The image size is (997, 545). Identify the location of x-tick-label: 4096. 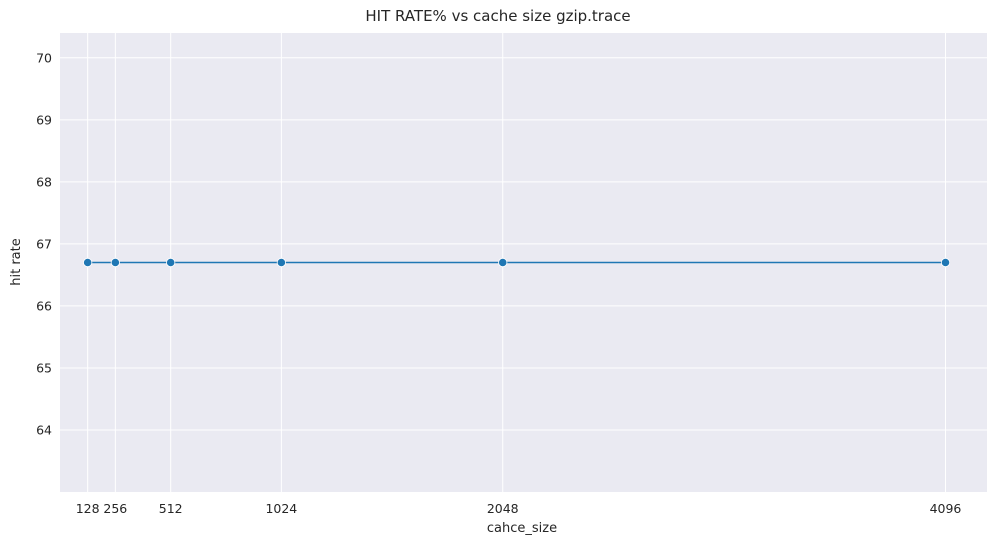
(946, 508).